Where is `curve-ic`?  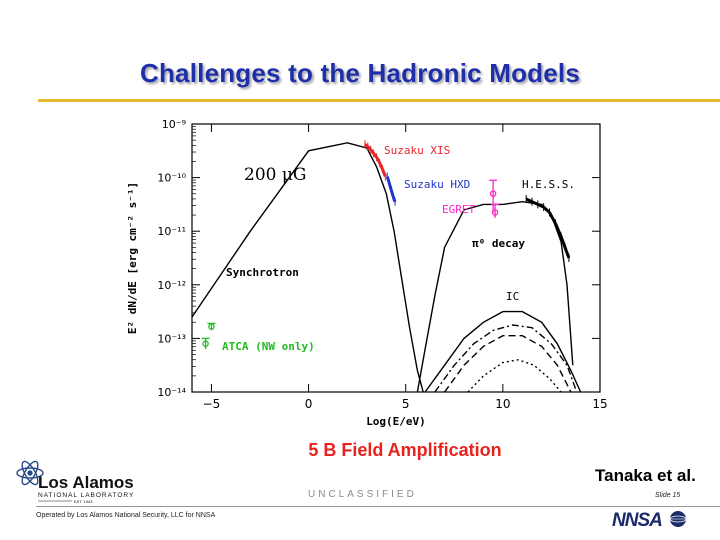
curve-ic is located at coordinates (503, 351).